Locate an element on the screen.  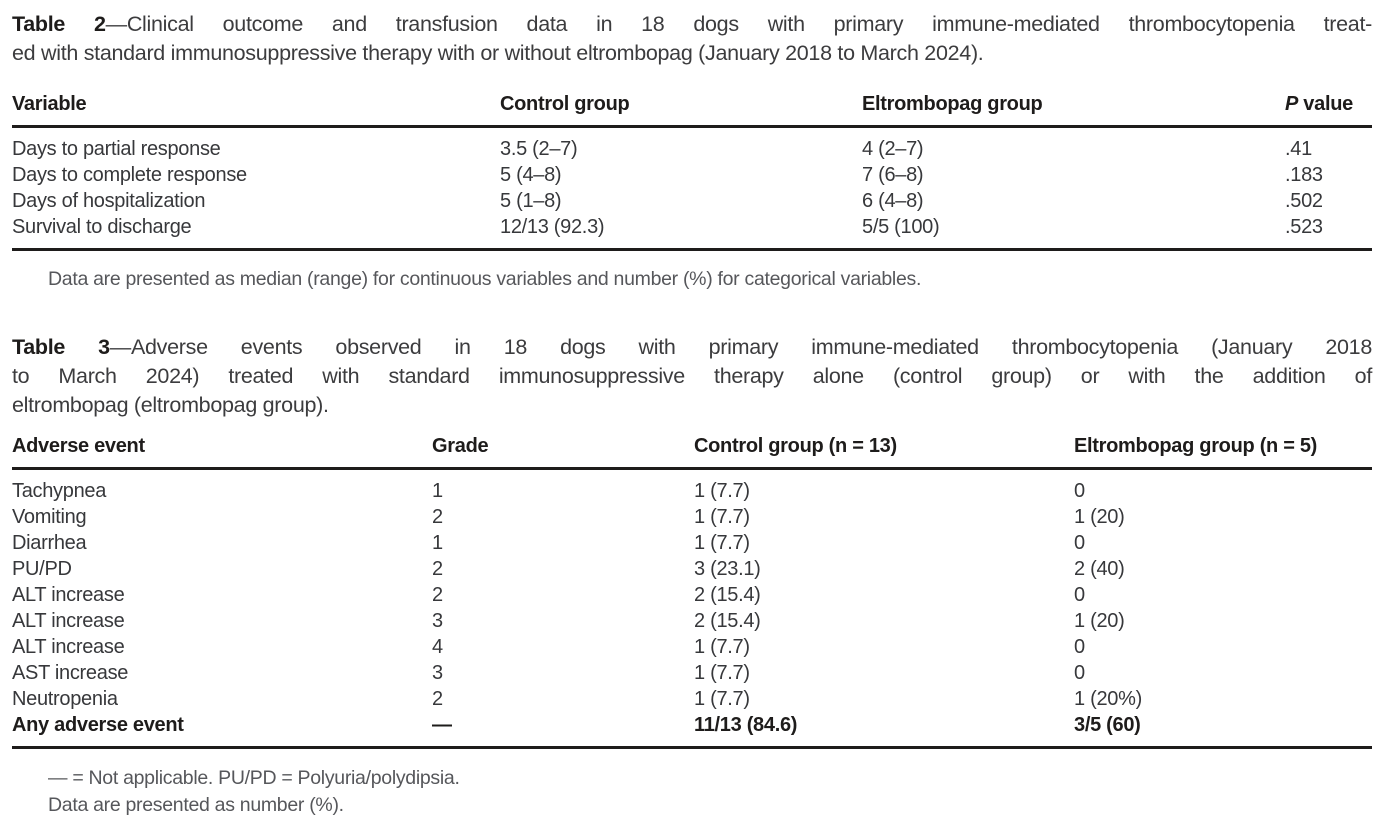
table-cell: 2 (40) is located at coordinates (1099, 569).